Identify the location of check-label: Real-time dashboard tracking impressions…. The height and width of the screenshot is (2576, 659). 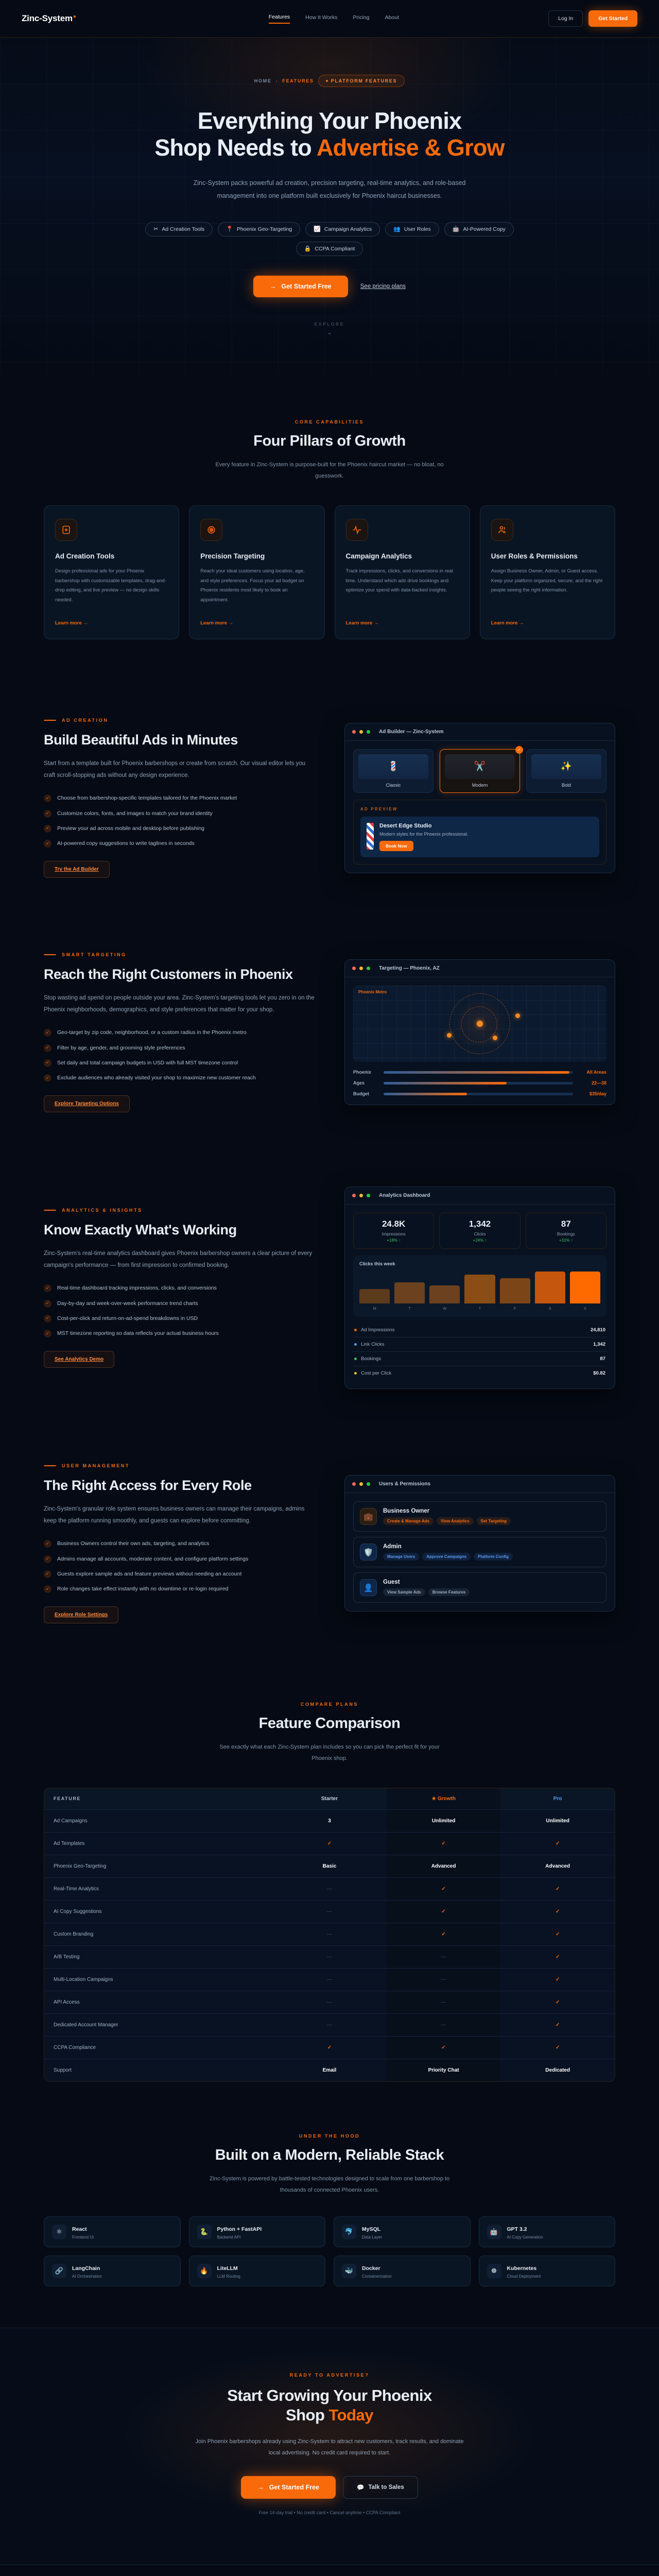
(137, 1288).